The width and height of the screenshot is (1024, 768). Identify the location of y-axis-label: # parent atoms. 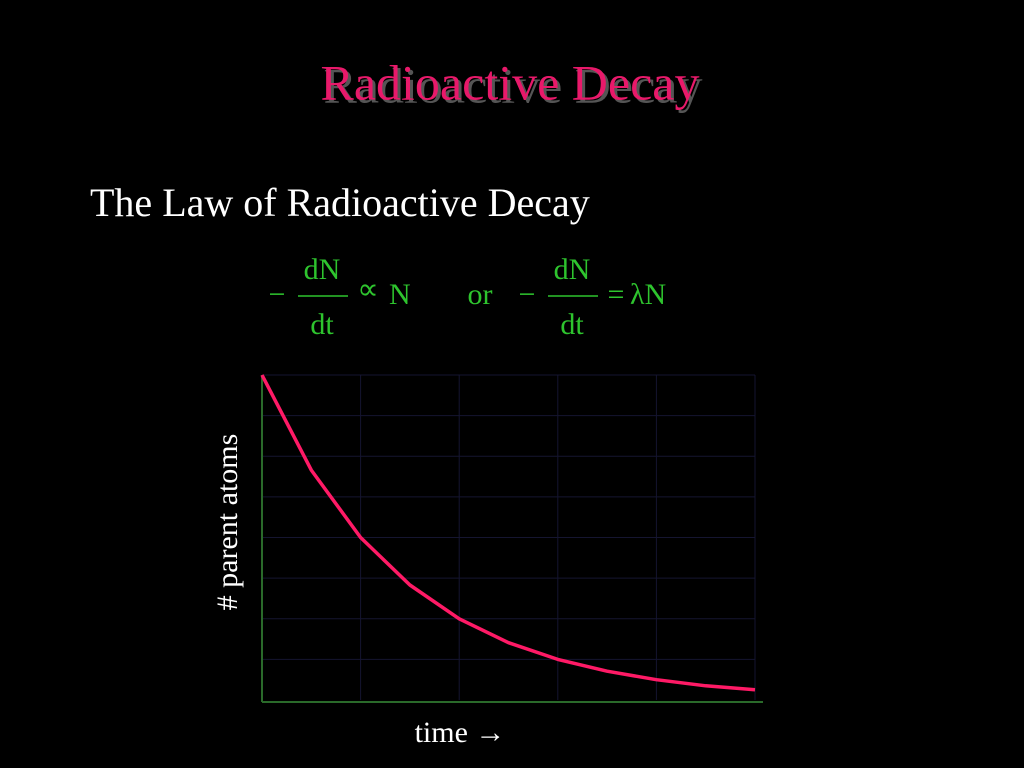
(227, 522).